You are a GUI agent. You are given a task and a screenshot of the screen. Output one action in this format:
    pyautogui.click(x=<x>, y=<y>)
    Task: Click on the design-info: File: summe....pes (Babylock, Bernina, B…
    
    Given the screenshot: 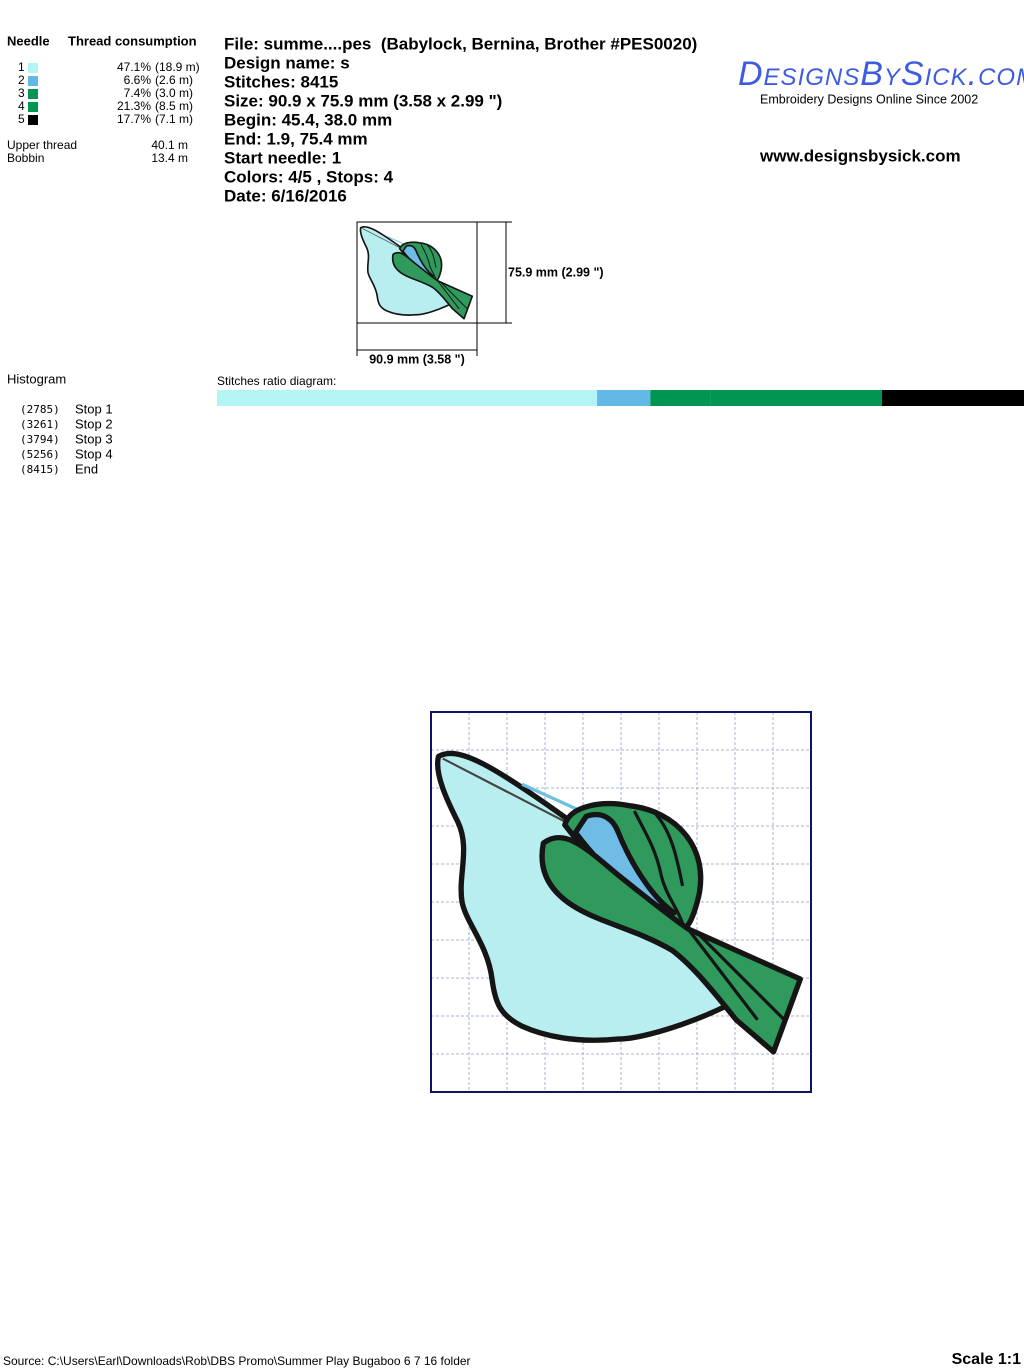 What is the action you would take?
    pyautogui.click(x=460, y=119)
    